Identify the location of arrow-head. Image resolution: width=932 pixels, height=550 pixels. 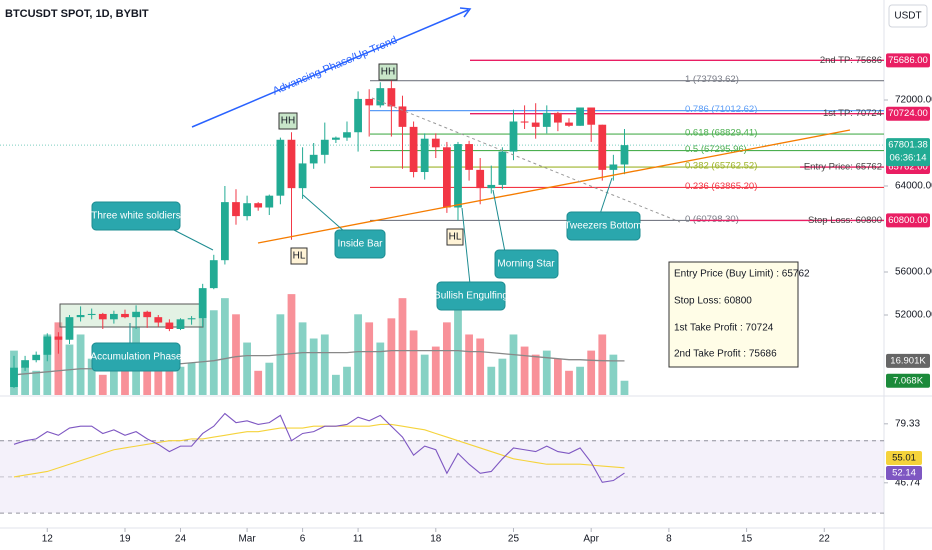
(465, 12).